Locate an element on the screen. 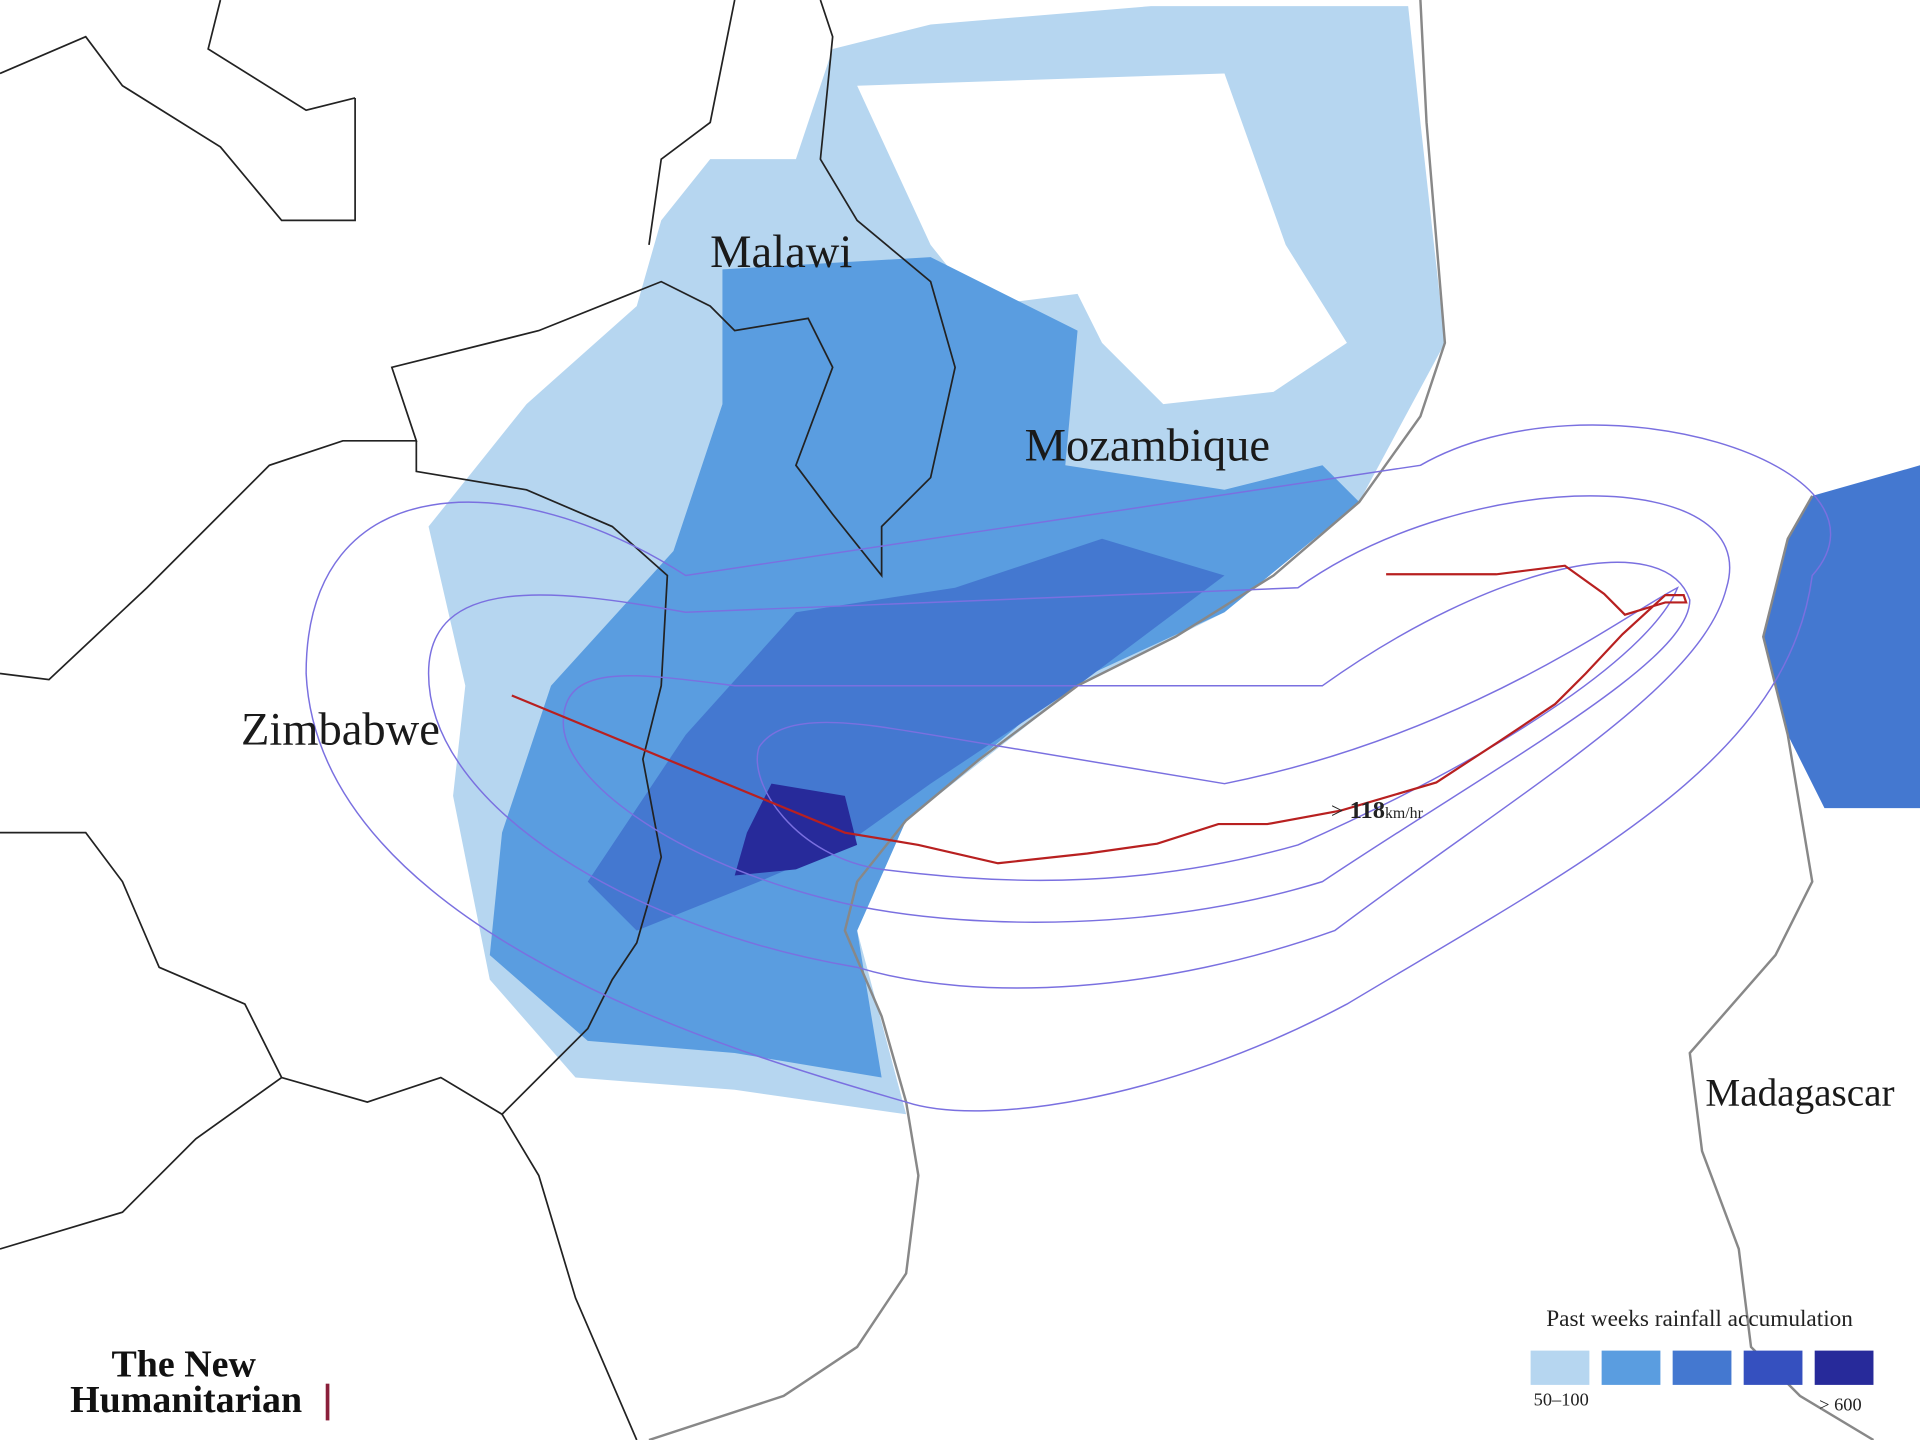 The image size is (1920, 1440). logo-line: The New is located at coordinates (183, 1364).